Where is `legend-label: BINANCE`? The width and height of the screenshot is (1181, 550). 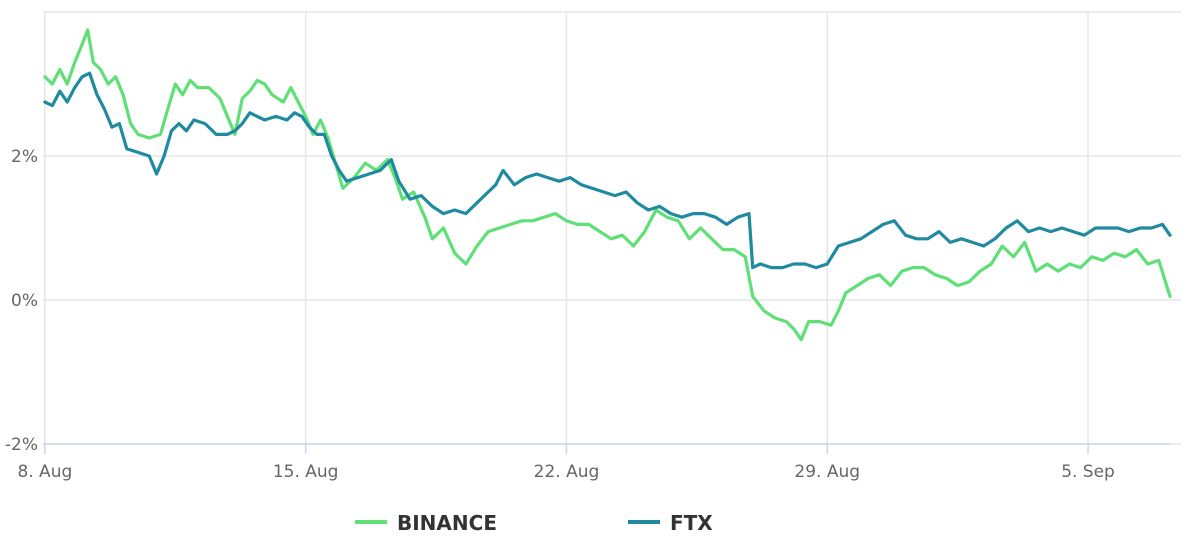 legend-label: BINANCE is located at coordinates (447, 523).